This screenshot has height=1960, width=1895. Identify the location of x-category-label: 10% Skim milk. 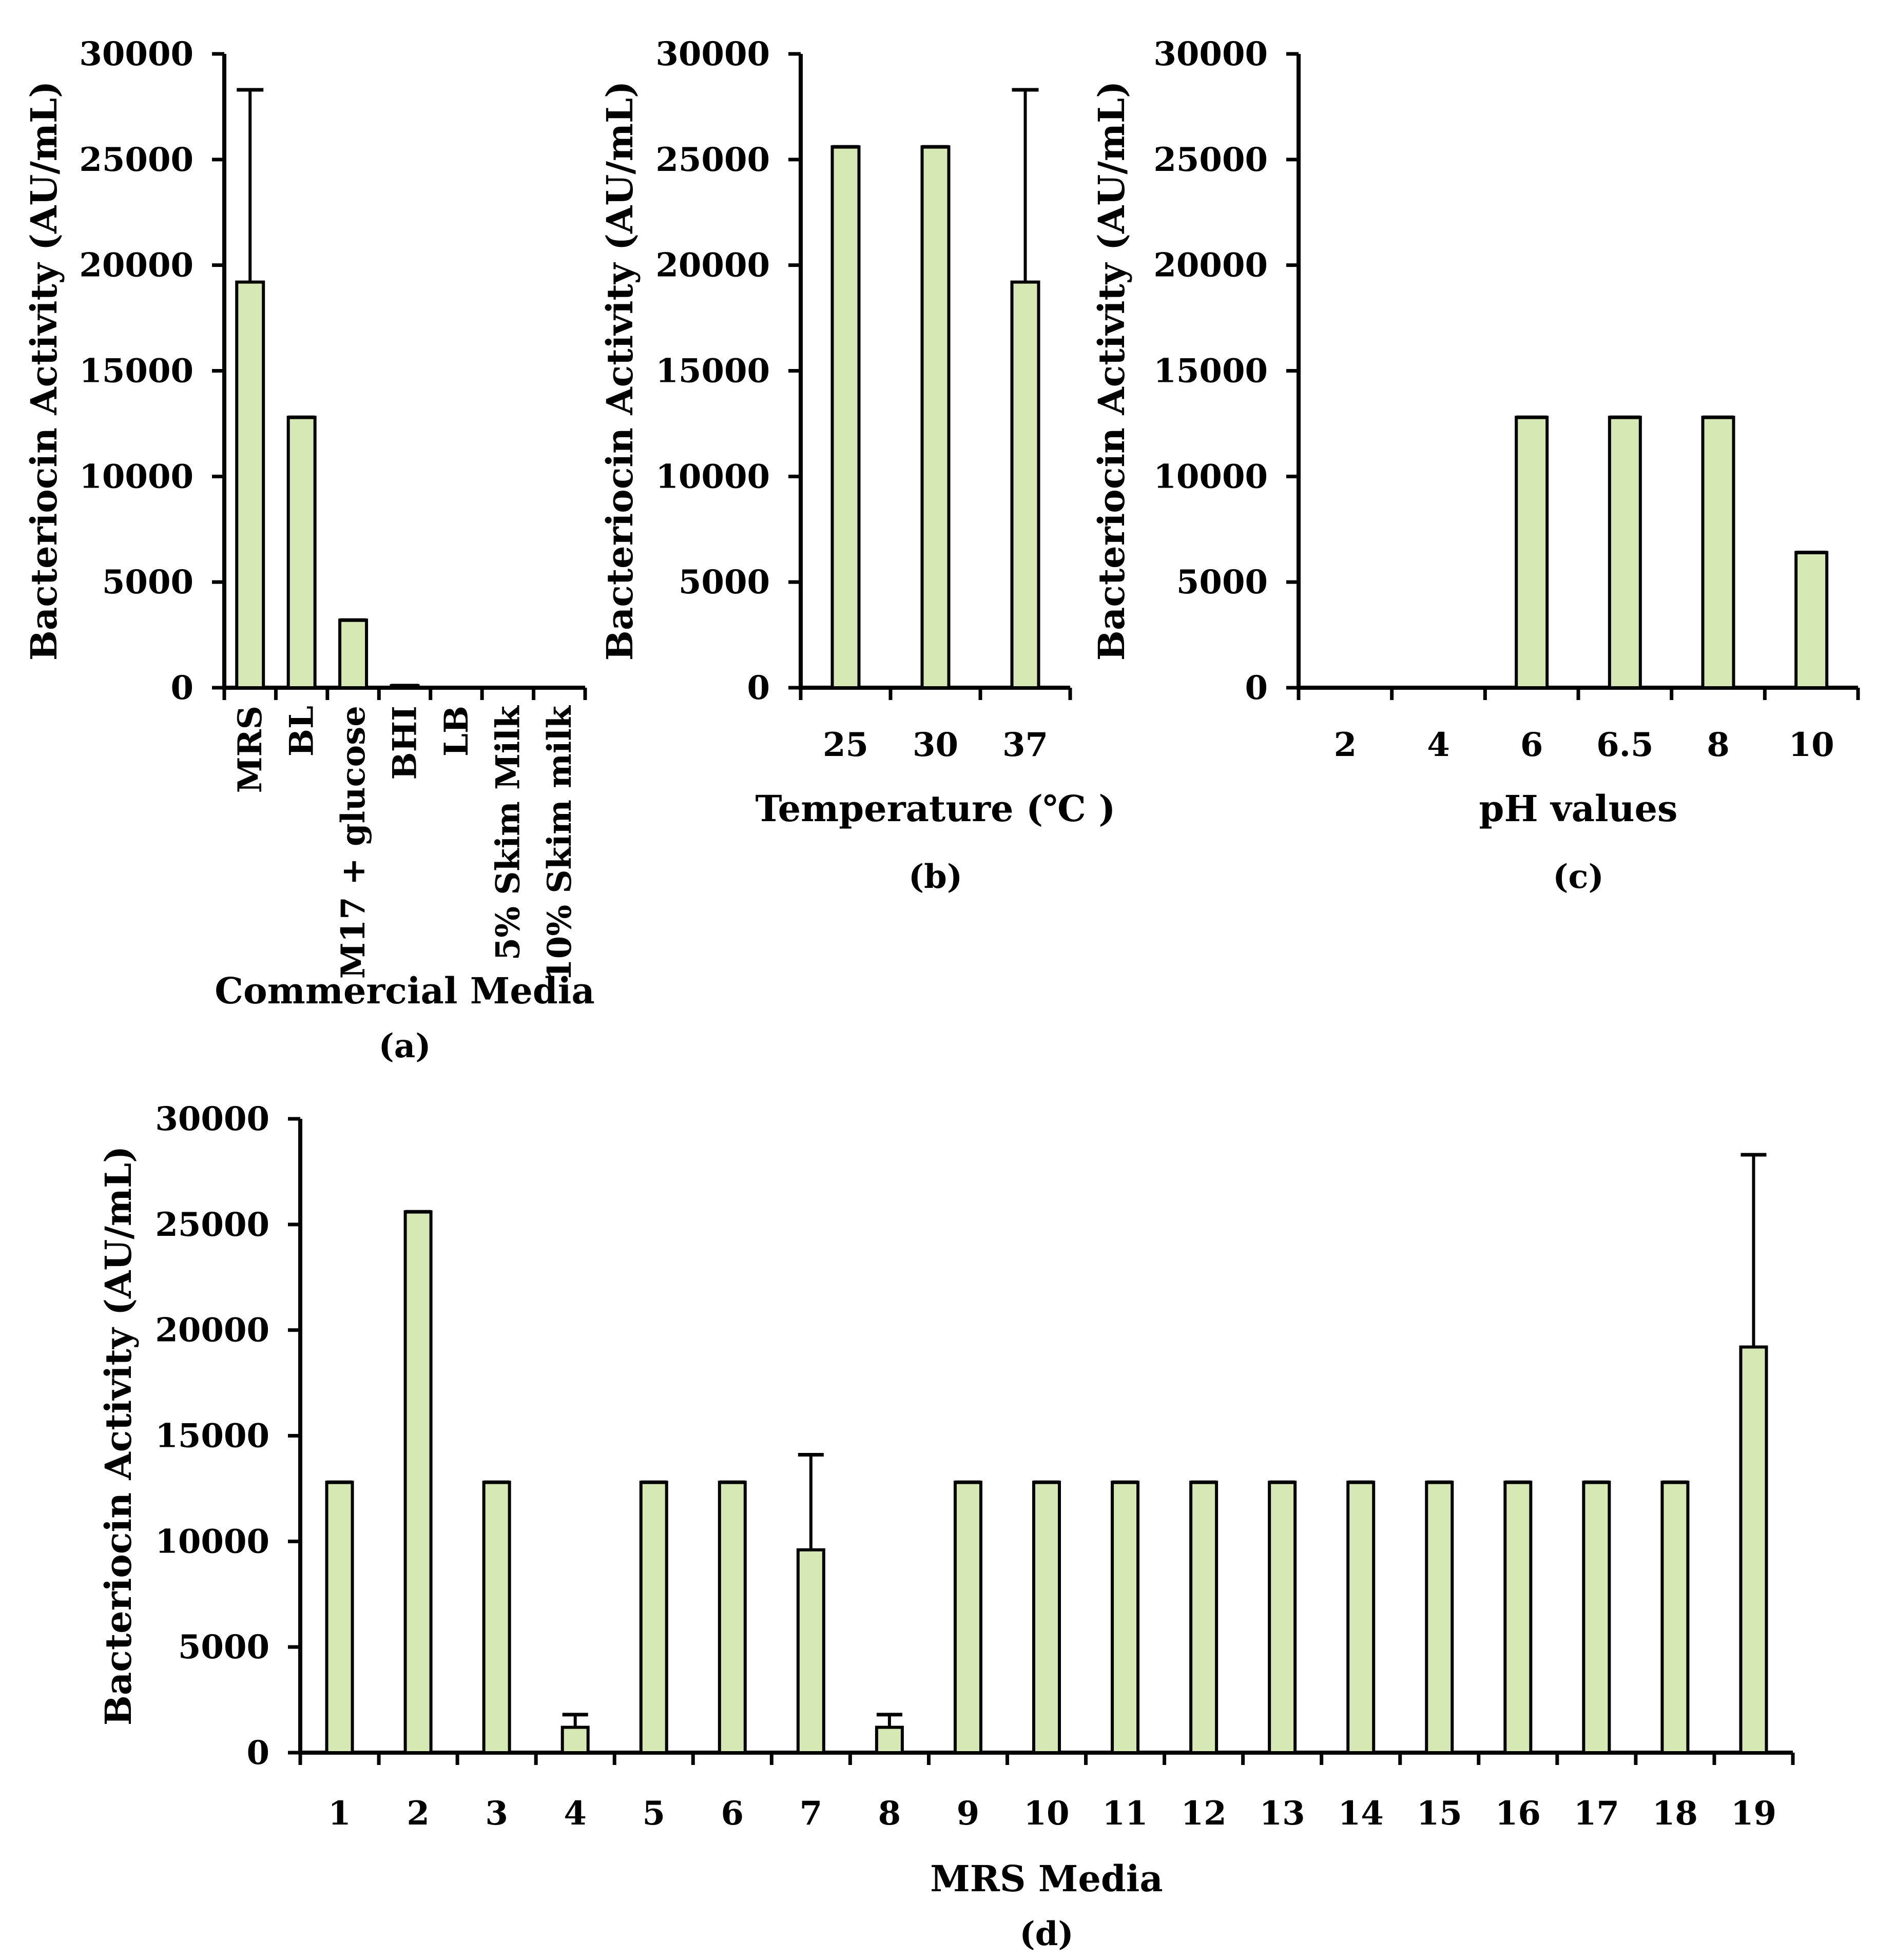
(559, 843).